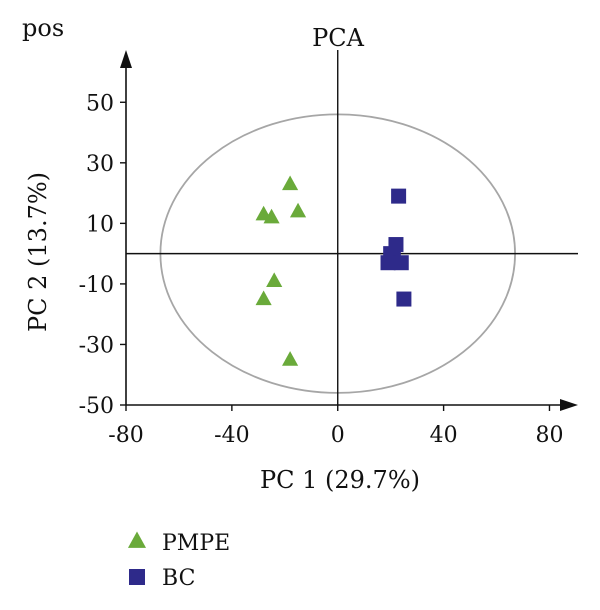 The width and height of the screenshot is (600, 610). What do you see at coordinates (231, 435) in the screenshot?
I see `x-tick-label: -40` at bounding box center [231, 435].